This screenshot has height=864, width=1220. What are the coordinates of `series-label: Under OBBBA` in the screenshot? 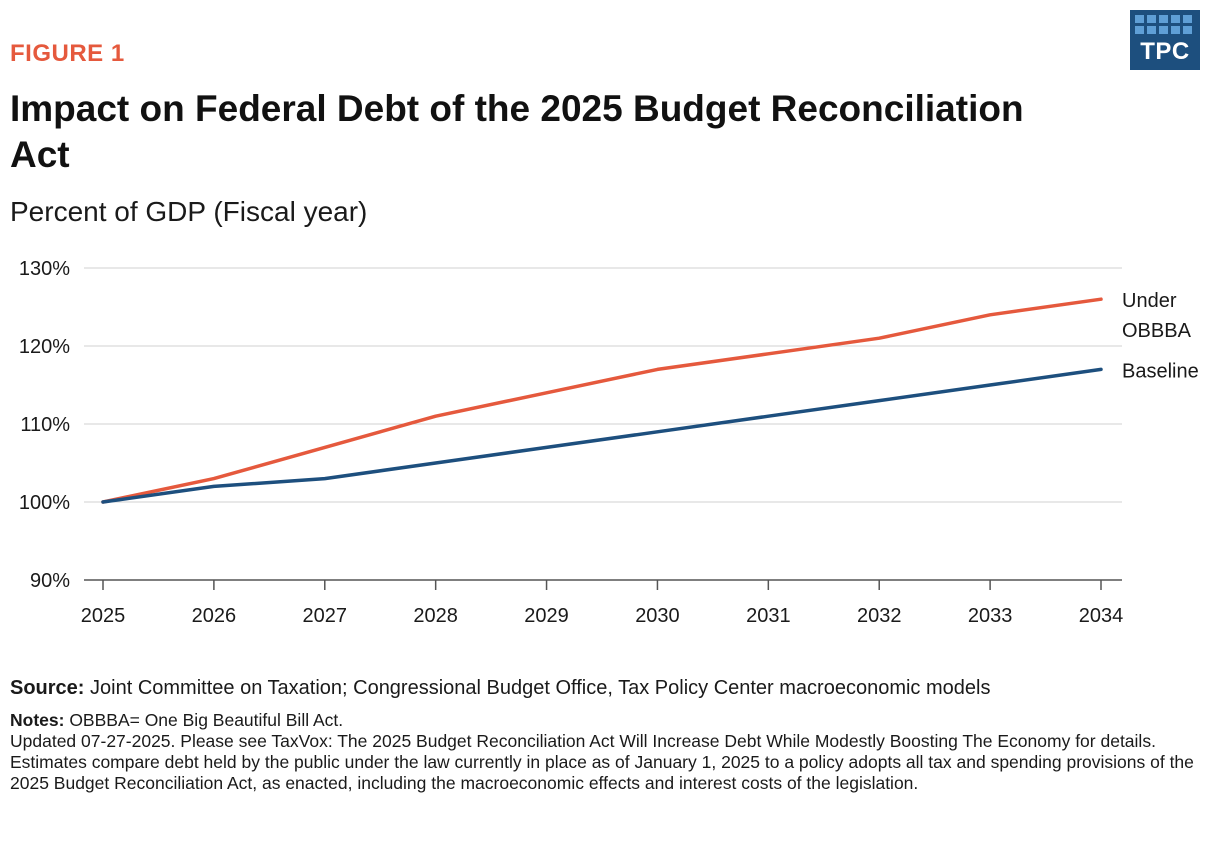 It's located at (1157, 316).